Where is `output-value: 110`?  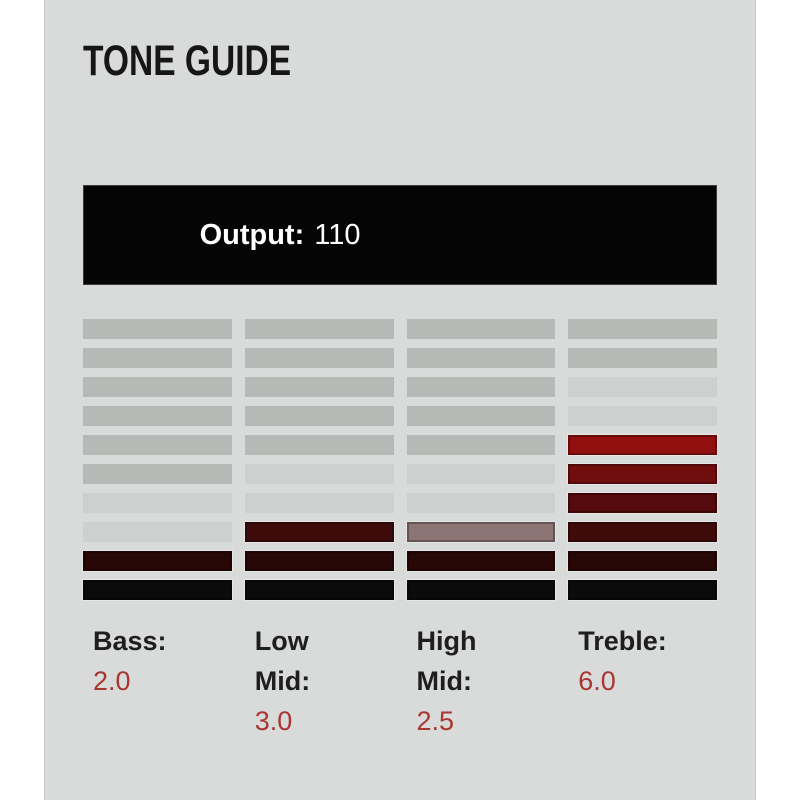
output-value: 110 is located at coordinates (337, 234).